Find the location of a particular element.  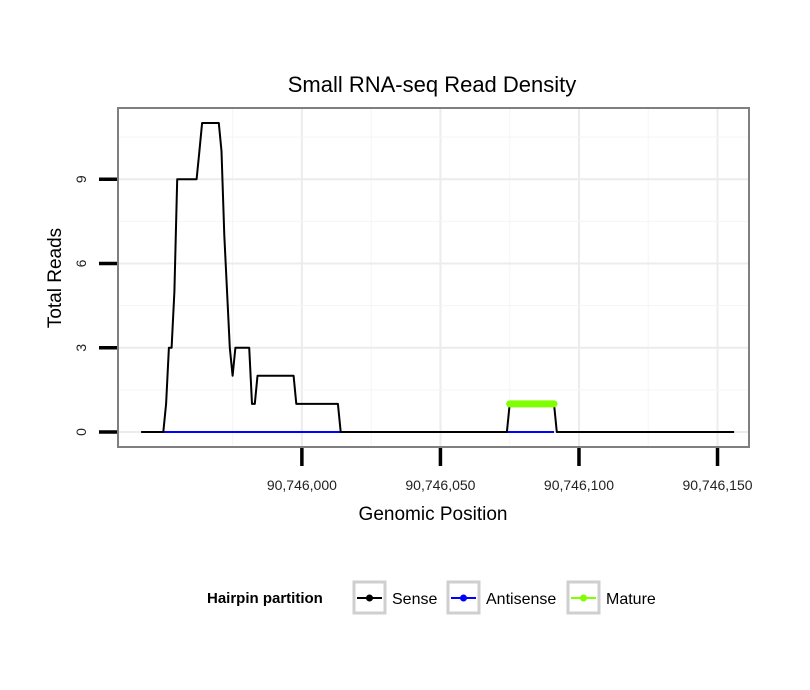

y-tick-label: 0 is located at coordinates (81, 432).